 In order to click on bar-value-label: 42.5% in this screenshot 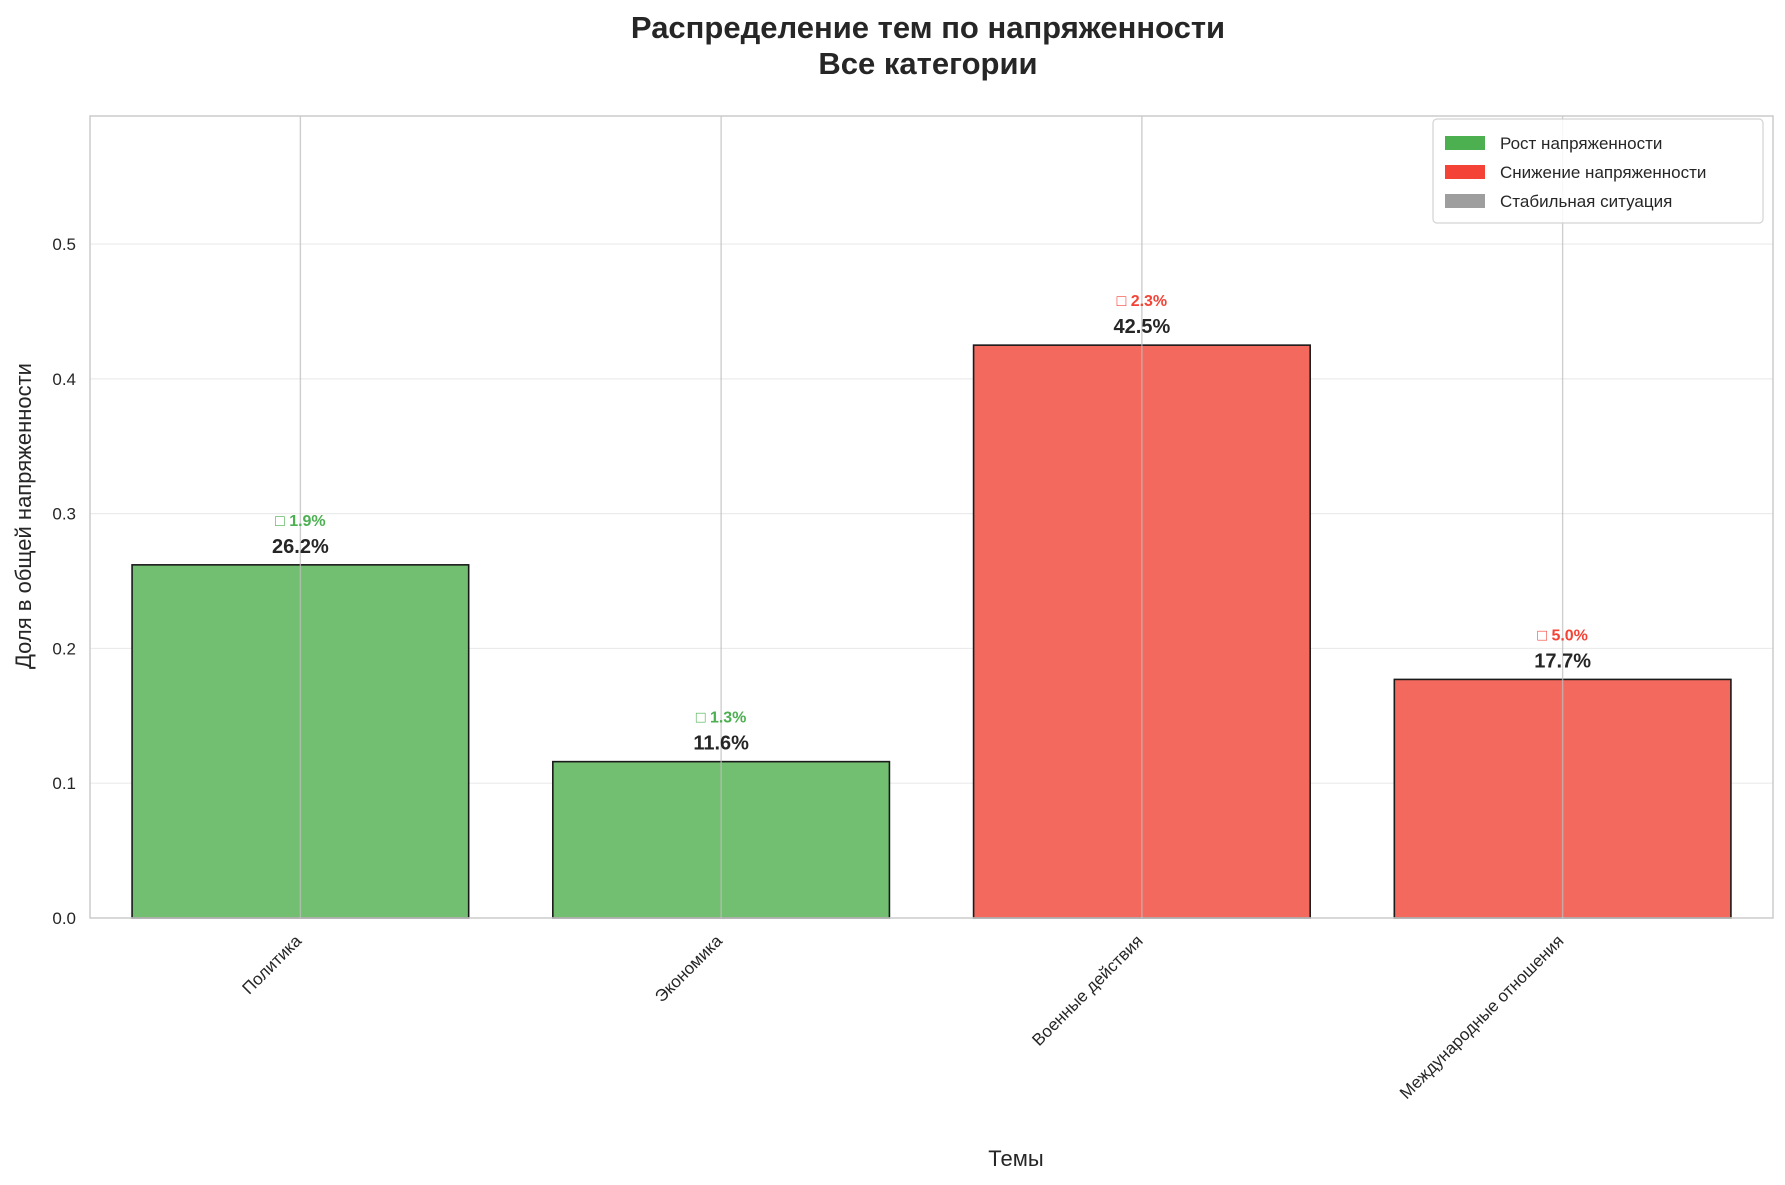, I will do `click(1142, 327)`.